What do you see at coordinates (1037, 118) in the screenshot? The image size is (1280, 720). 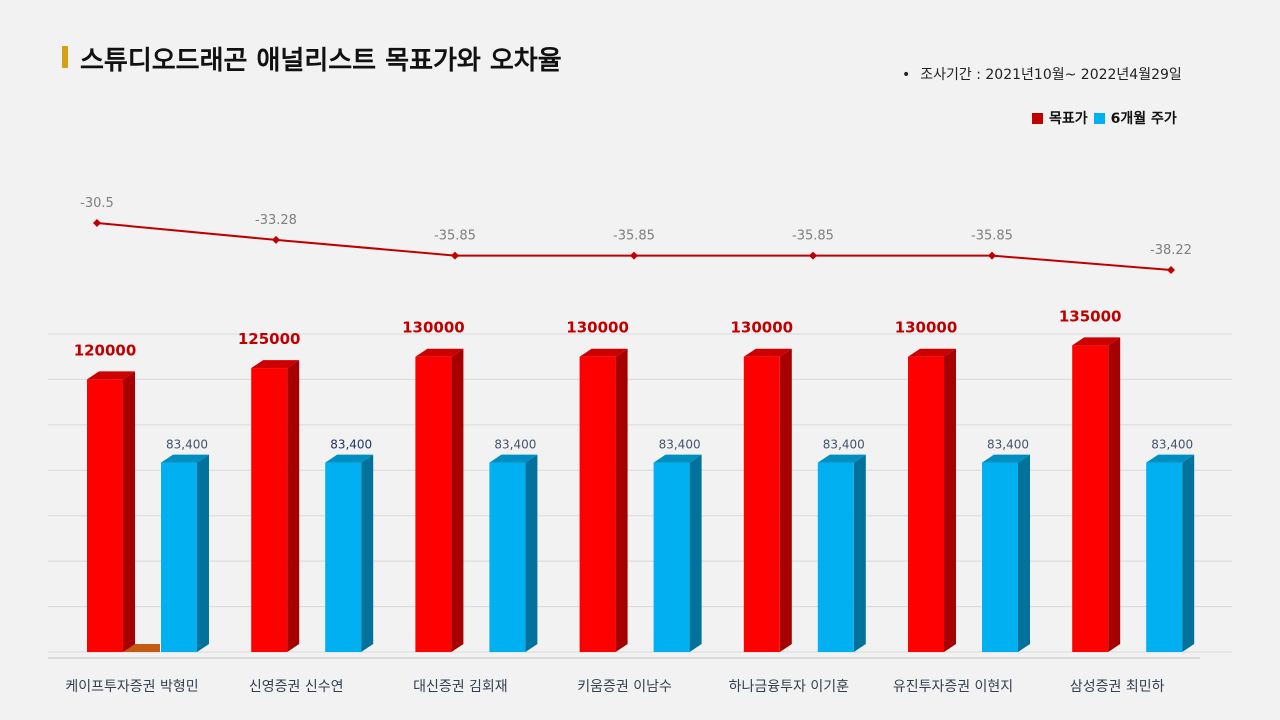 I see `legend-swatch-target` at bounding box center [1037, 118].